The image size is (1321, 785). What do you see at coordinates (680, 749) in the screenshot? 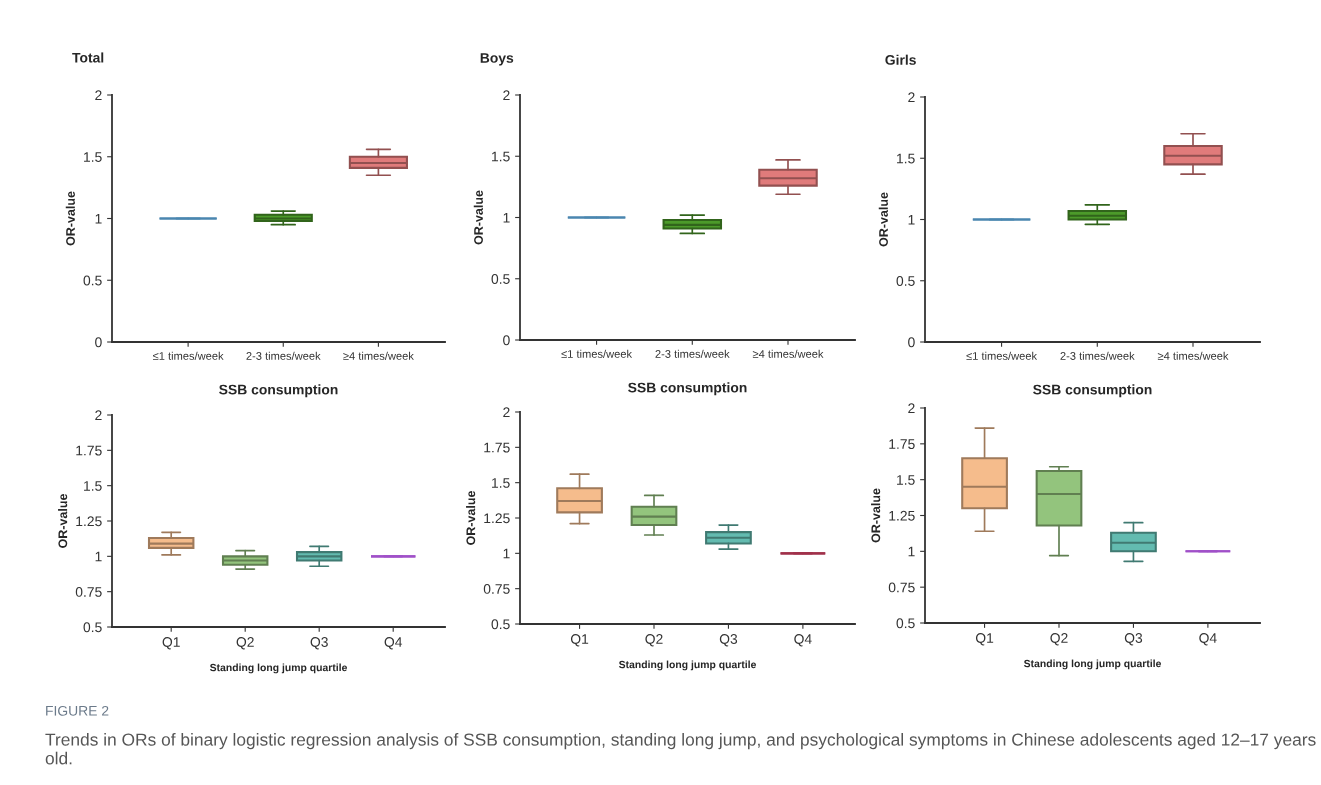
I see `text: Trends in ORs of binary logistic regression analysis of SSB consumption, standing long jump, and psychological symptoms in Chinese adolescents aged 12–17 years old.` at bounding box center [680, 749].